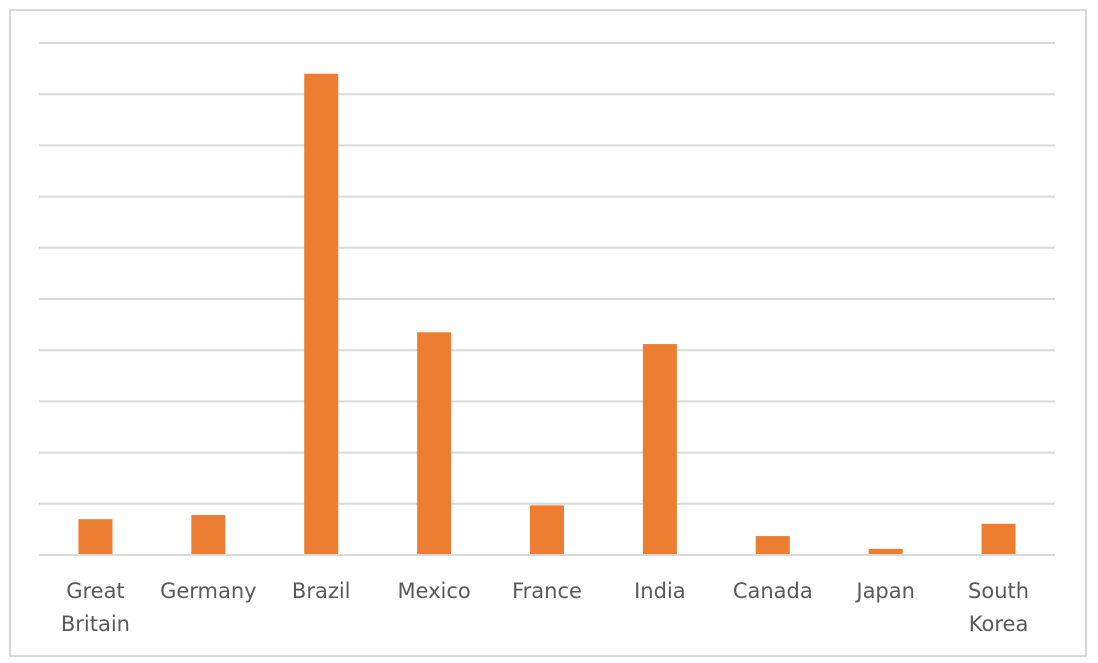 The width and height of the screenshot is (1098, 663). Describe the element at coordinates (659, 449) in the screenshot. I see `bar-india` at that location.